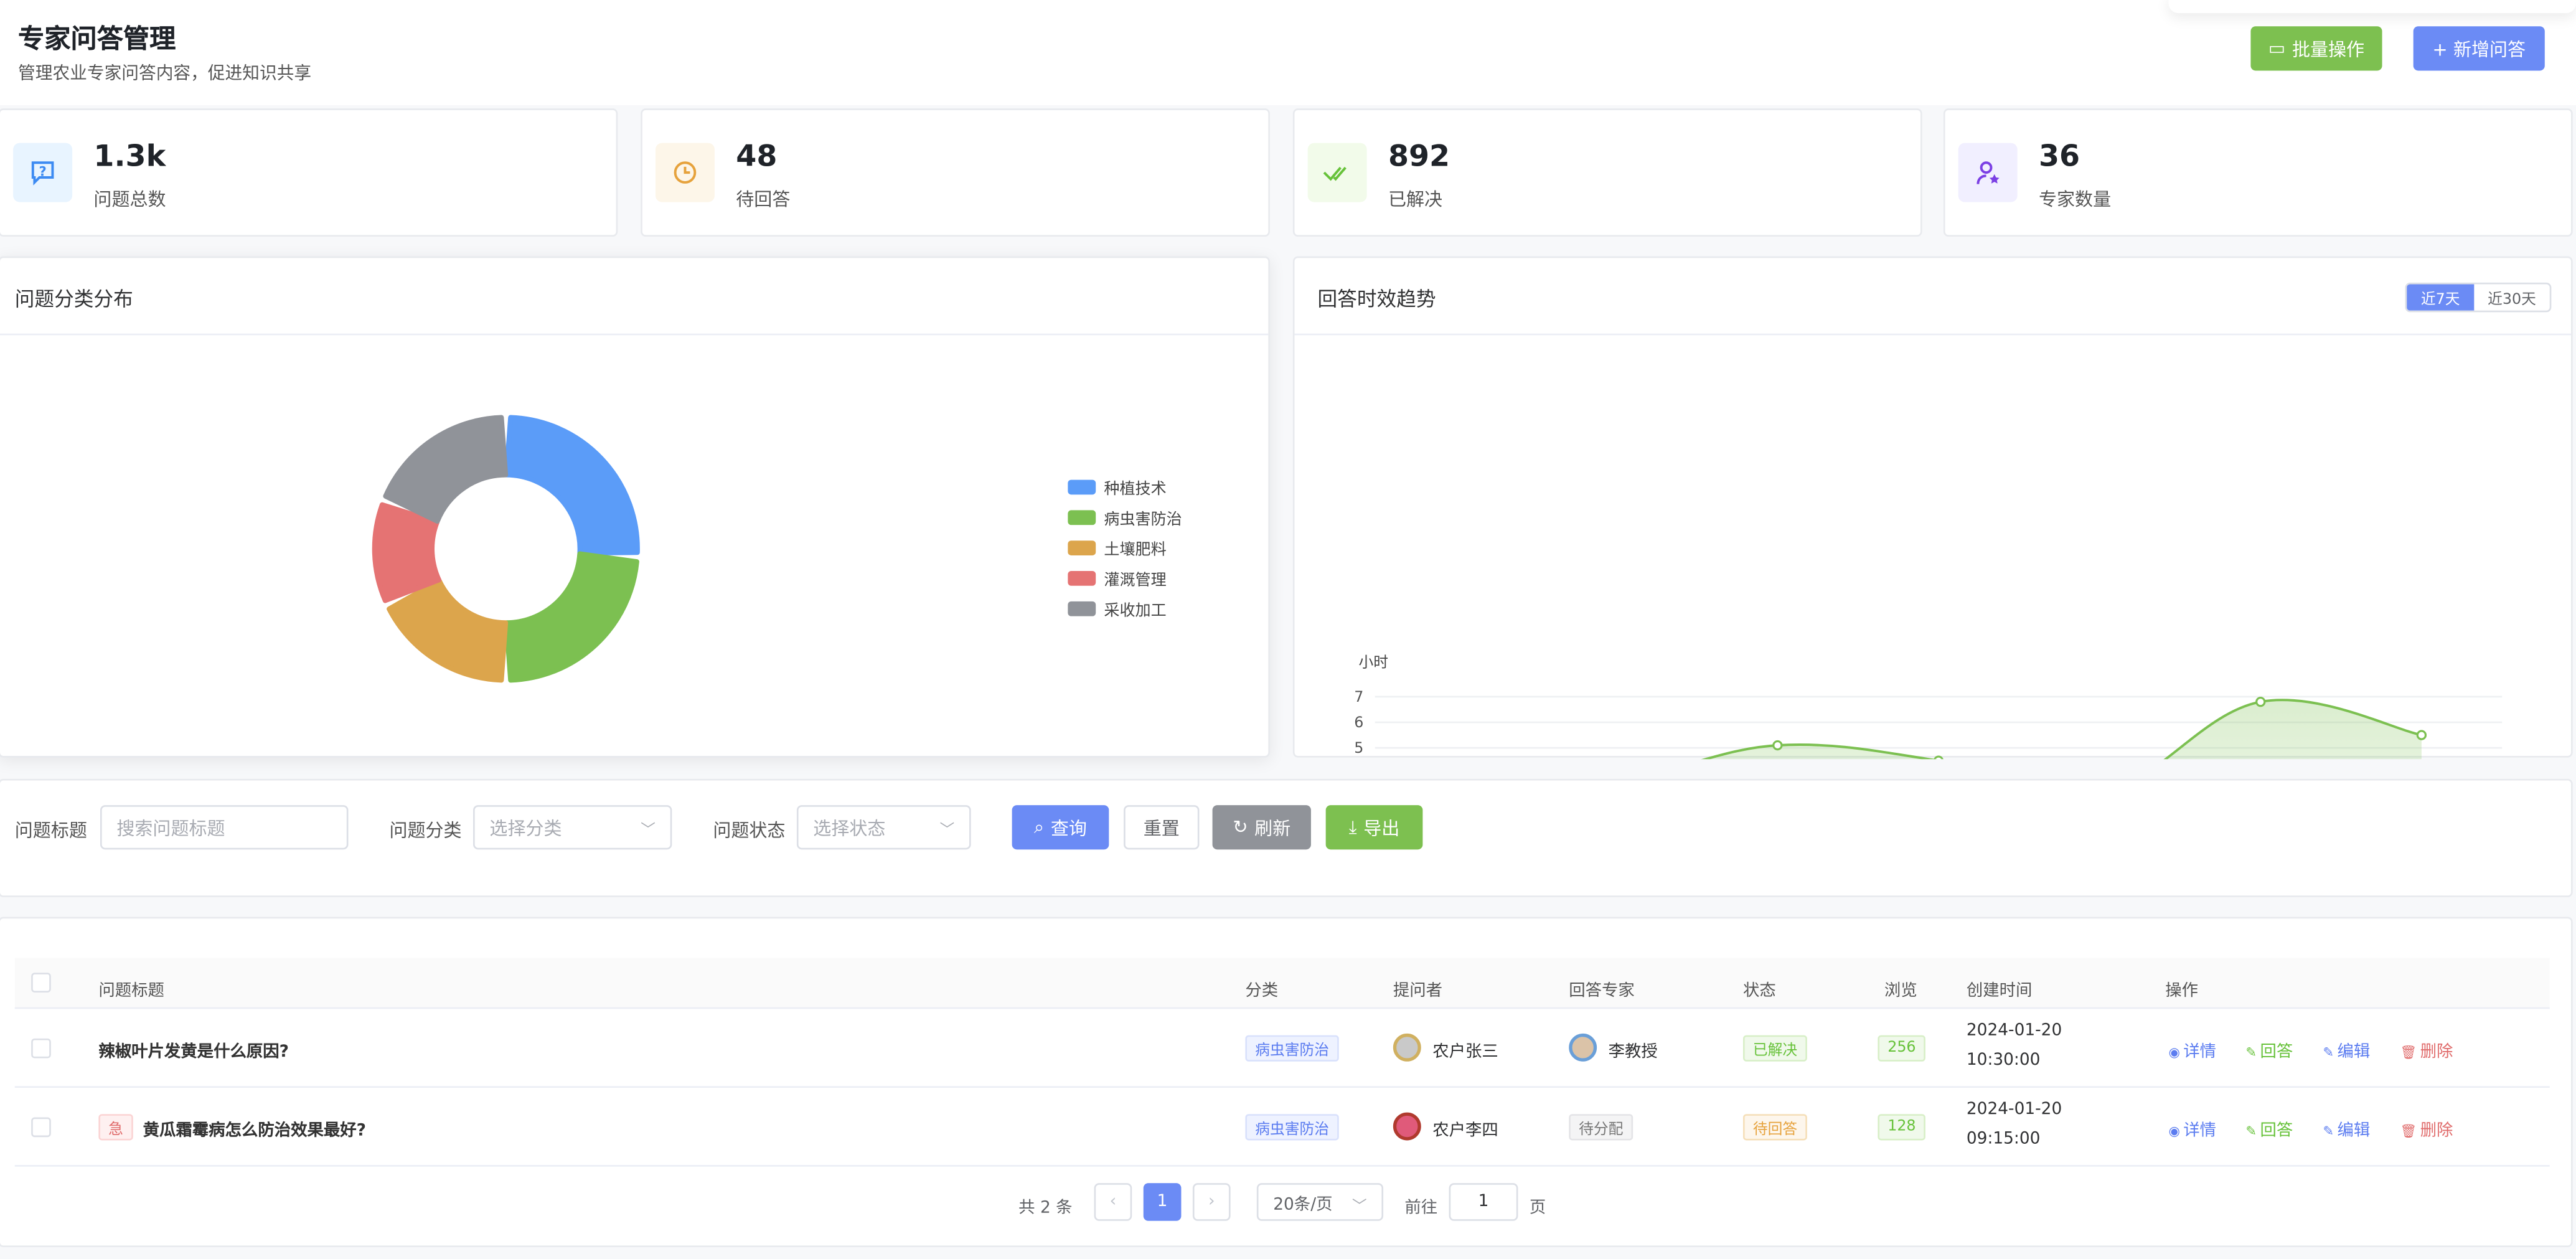 This screenshot has width=2576, height=1259. What do you see at coordinates (1358, 748) in the screenshot?
I see `y-tick-label: 5` at bounding box center [1358, 748].